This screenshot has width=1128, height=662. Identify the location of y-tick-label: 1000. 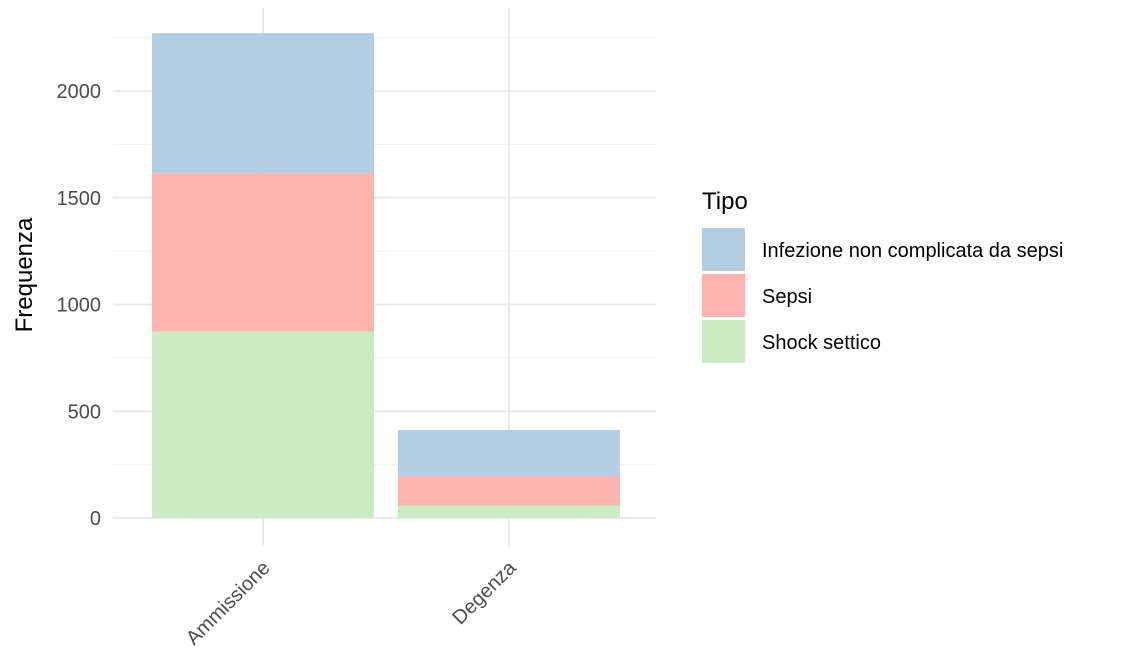
(79, 306).